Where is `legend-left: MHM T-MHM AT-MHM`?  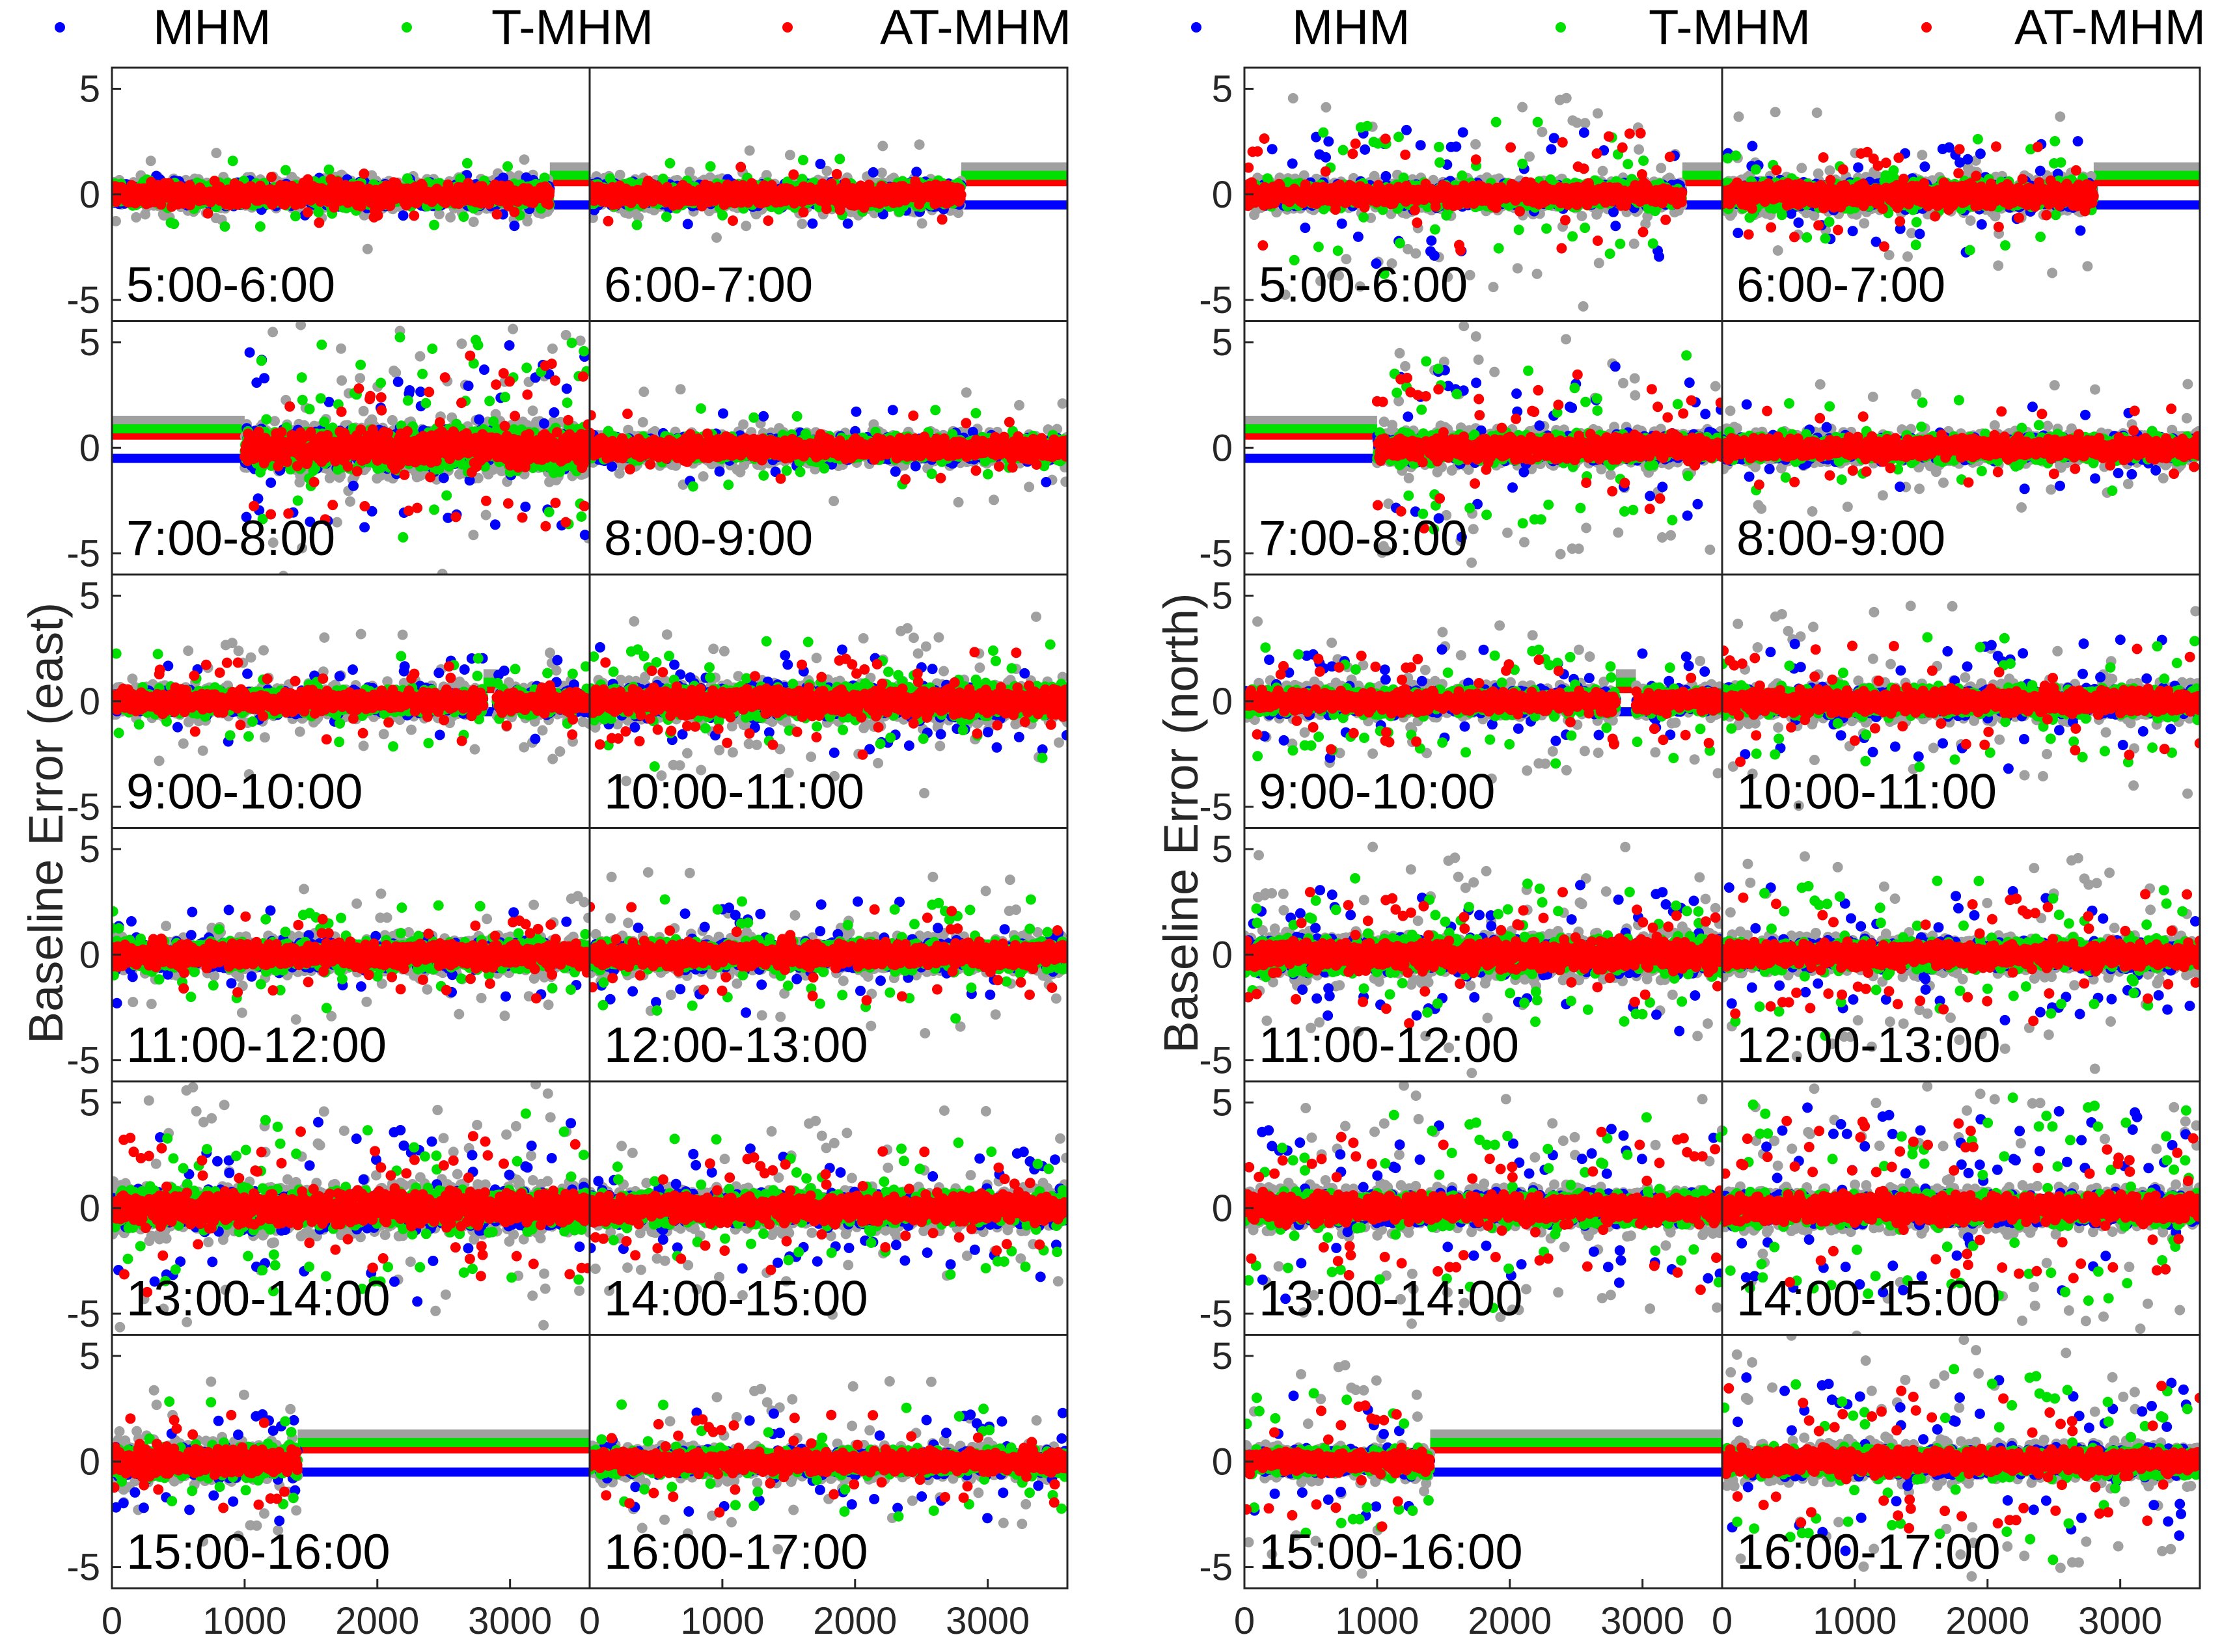 legend-left: MHM T-MHM AT-MHM is located at coordinates (563, 28).